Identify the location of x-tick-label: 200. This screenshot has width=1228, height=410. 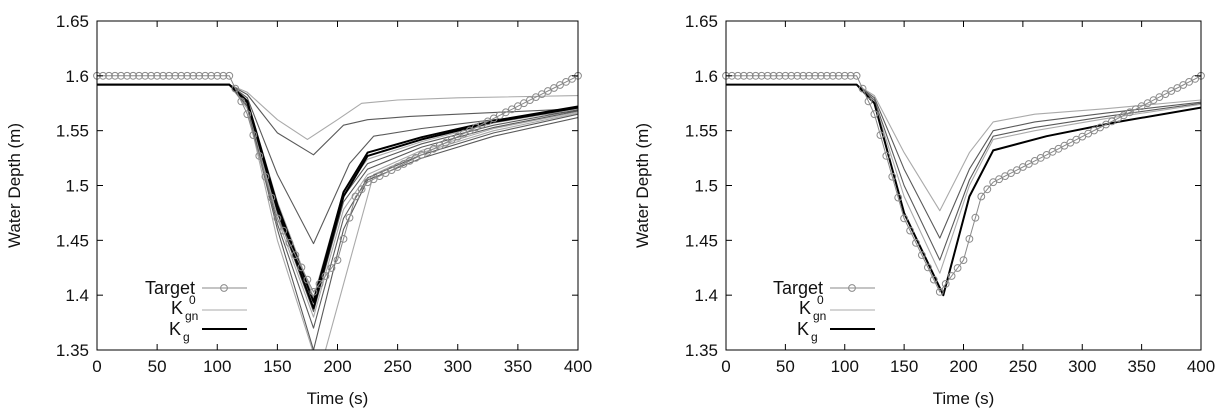
(337, 366).